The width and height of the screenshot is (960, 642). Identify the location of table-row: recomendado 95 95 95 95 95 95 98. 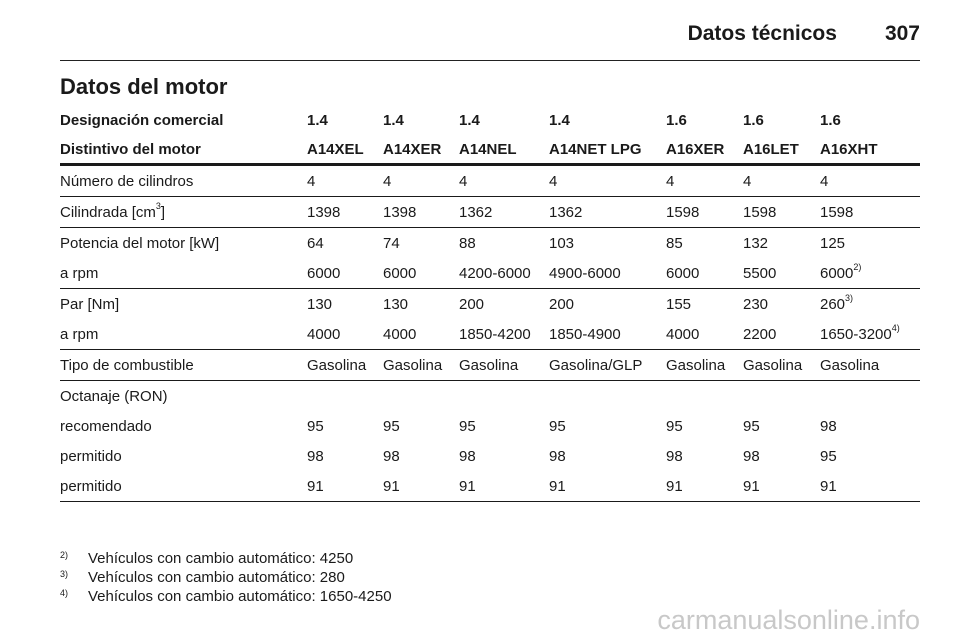
(490, 426).